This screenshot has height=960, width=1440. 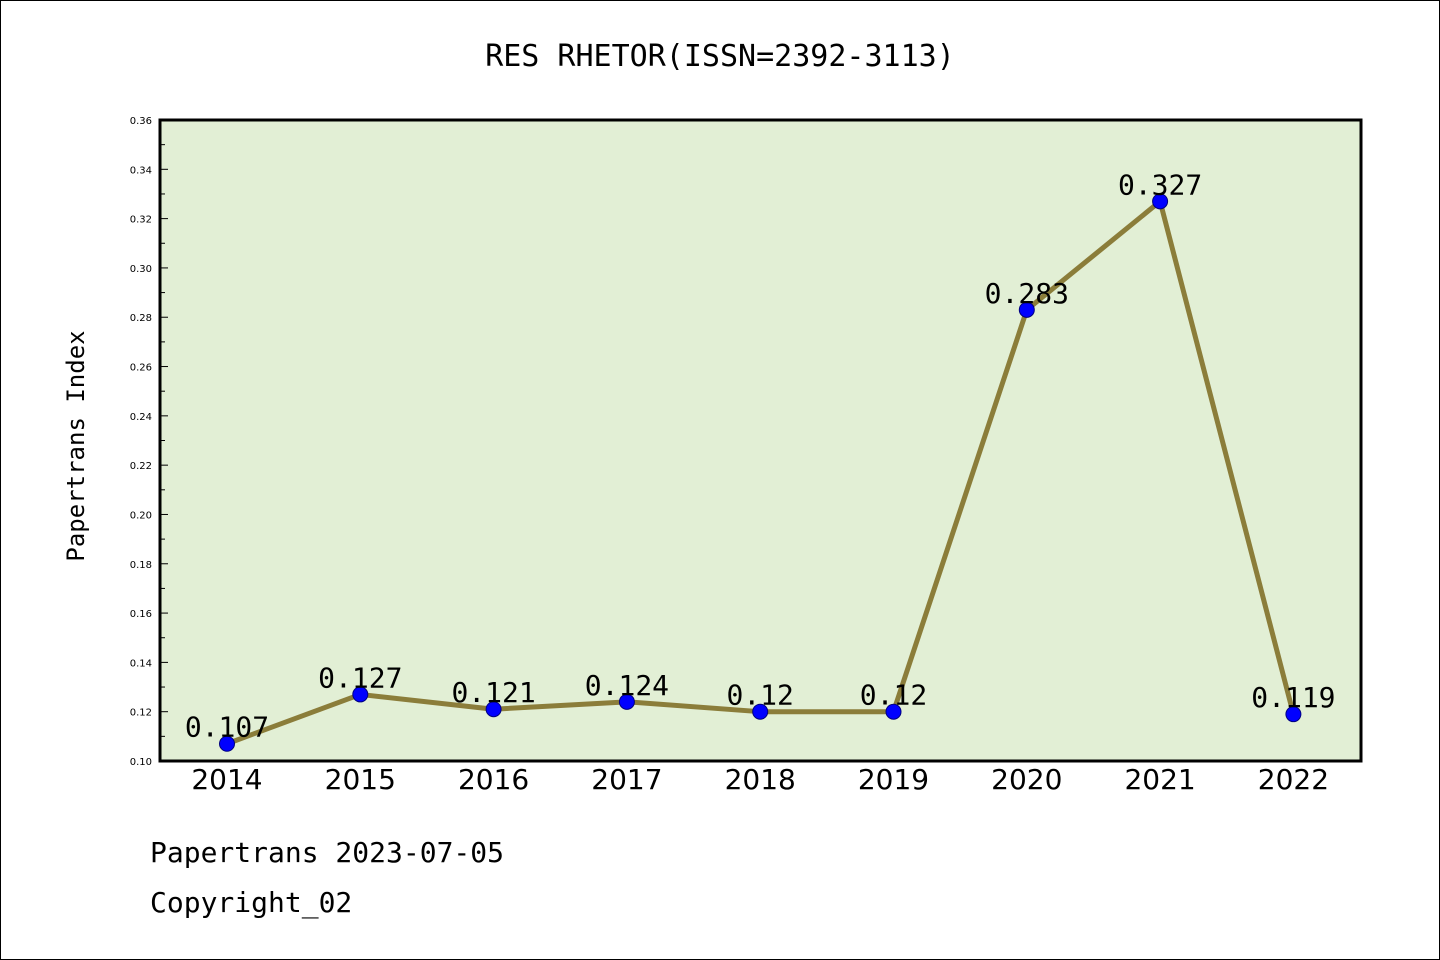 What do you see at coordinates (141, 762) in the screenshot?
I see `y-tick-label: 0.10` at bounding box center [141, 762].